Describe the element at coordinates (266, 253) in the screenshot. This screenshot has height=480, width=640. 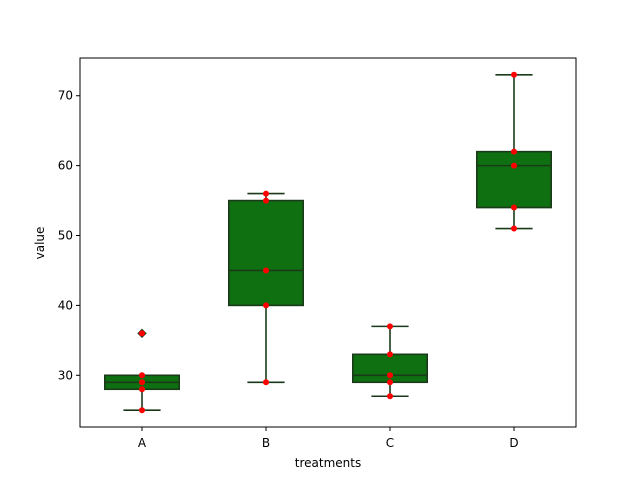
I see `box-b` at that location.